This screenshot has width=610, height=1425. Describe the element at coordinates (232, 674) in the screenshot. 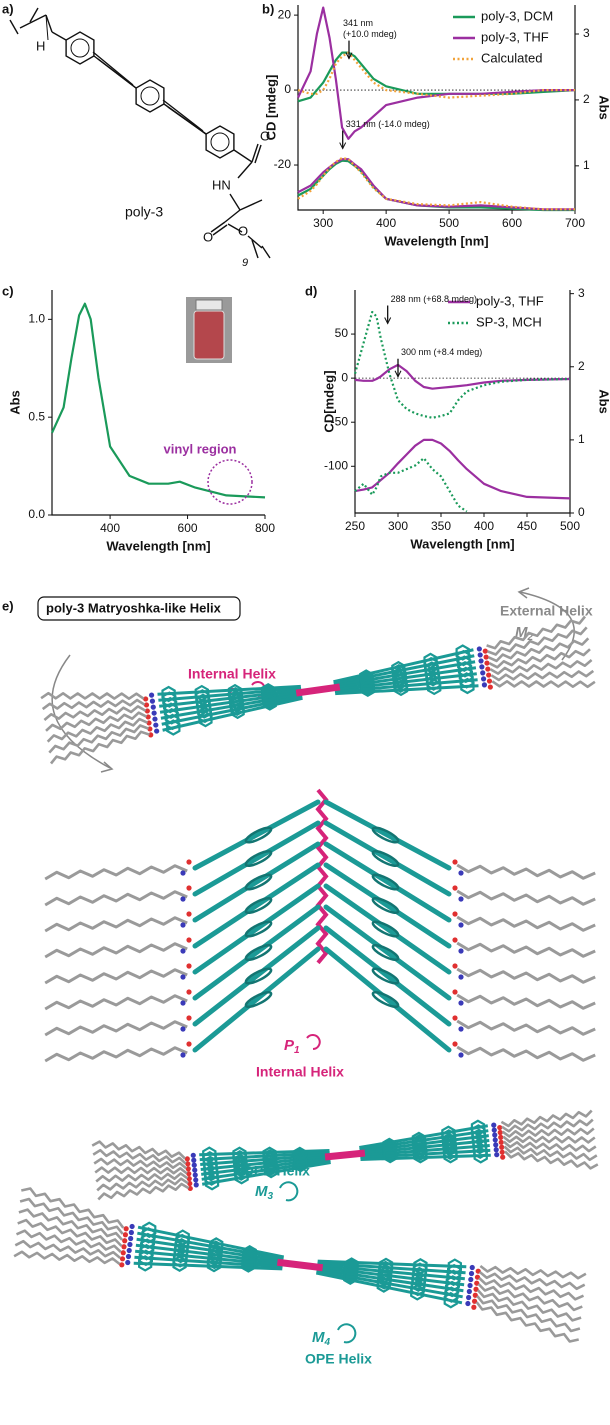

I see `helix-label: Internal Helix` at that location.